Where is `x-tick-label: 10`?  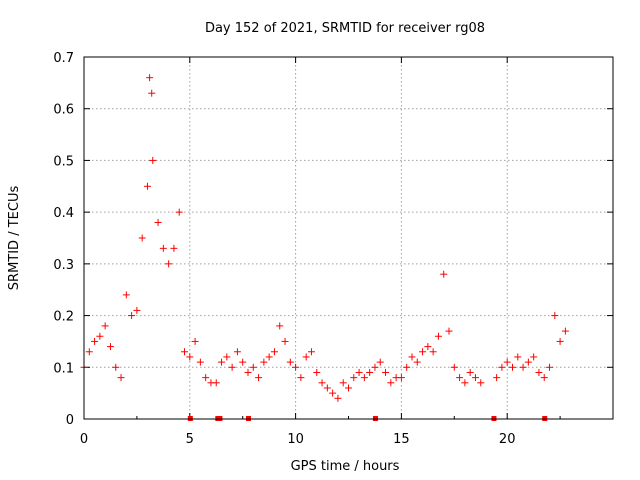
x-tick-label: 10 is located at coordinates (295, 439).